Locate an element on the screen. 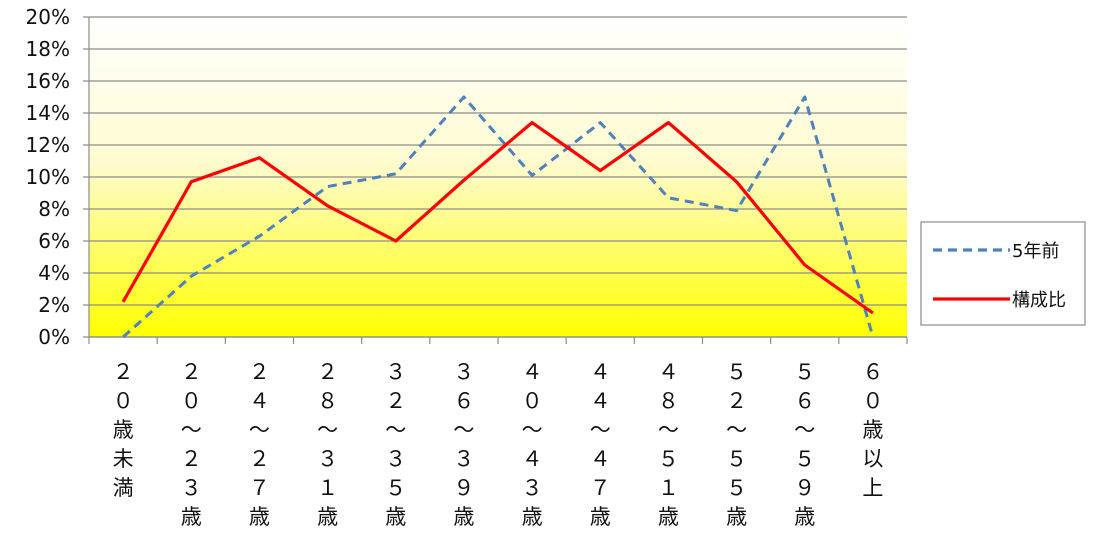 The height and width of the screenshot is (536, 1093). x-category-label: ２ ４ ～ ２ ７ 歳 is located at coordinates (259, 444).